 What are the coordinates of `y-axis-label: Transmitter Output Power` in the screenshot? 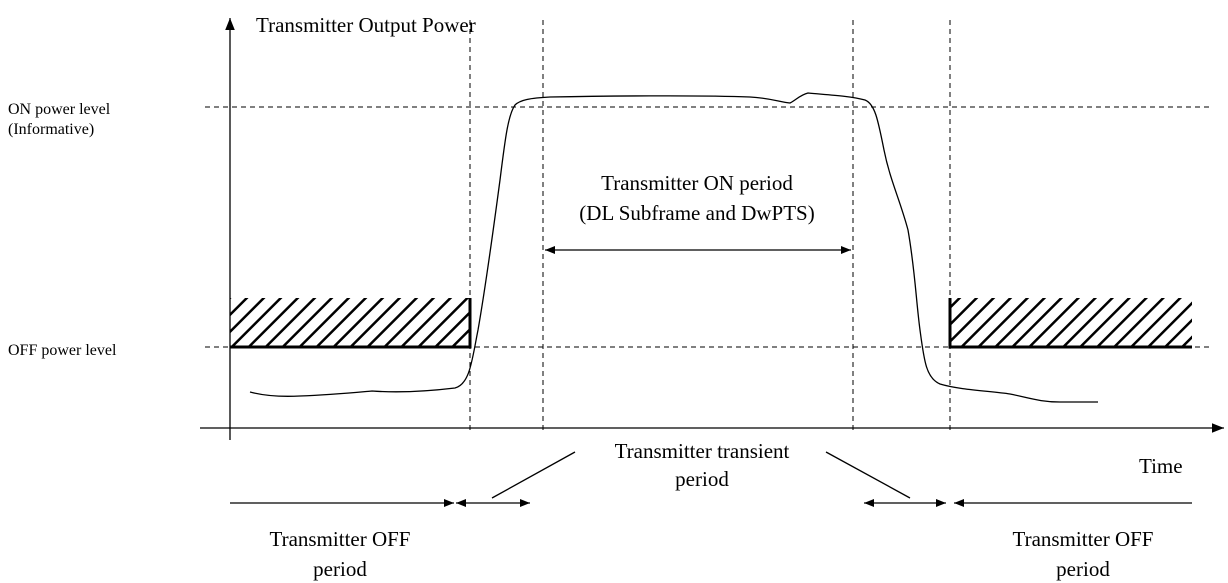 It's located at (366, 25).